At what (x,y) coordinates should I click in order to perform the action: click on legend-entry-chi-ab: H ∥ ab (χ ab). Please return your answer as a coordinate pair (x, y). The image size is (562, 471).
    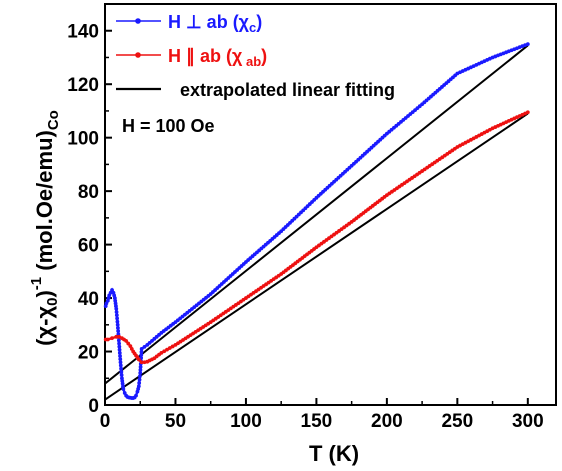
    Looking at the image, I should click on (191, 57).